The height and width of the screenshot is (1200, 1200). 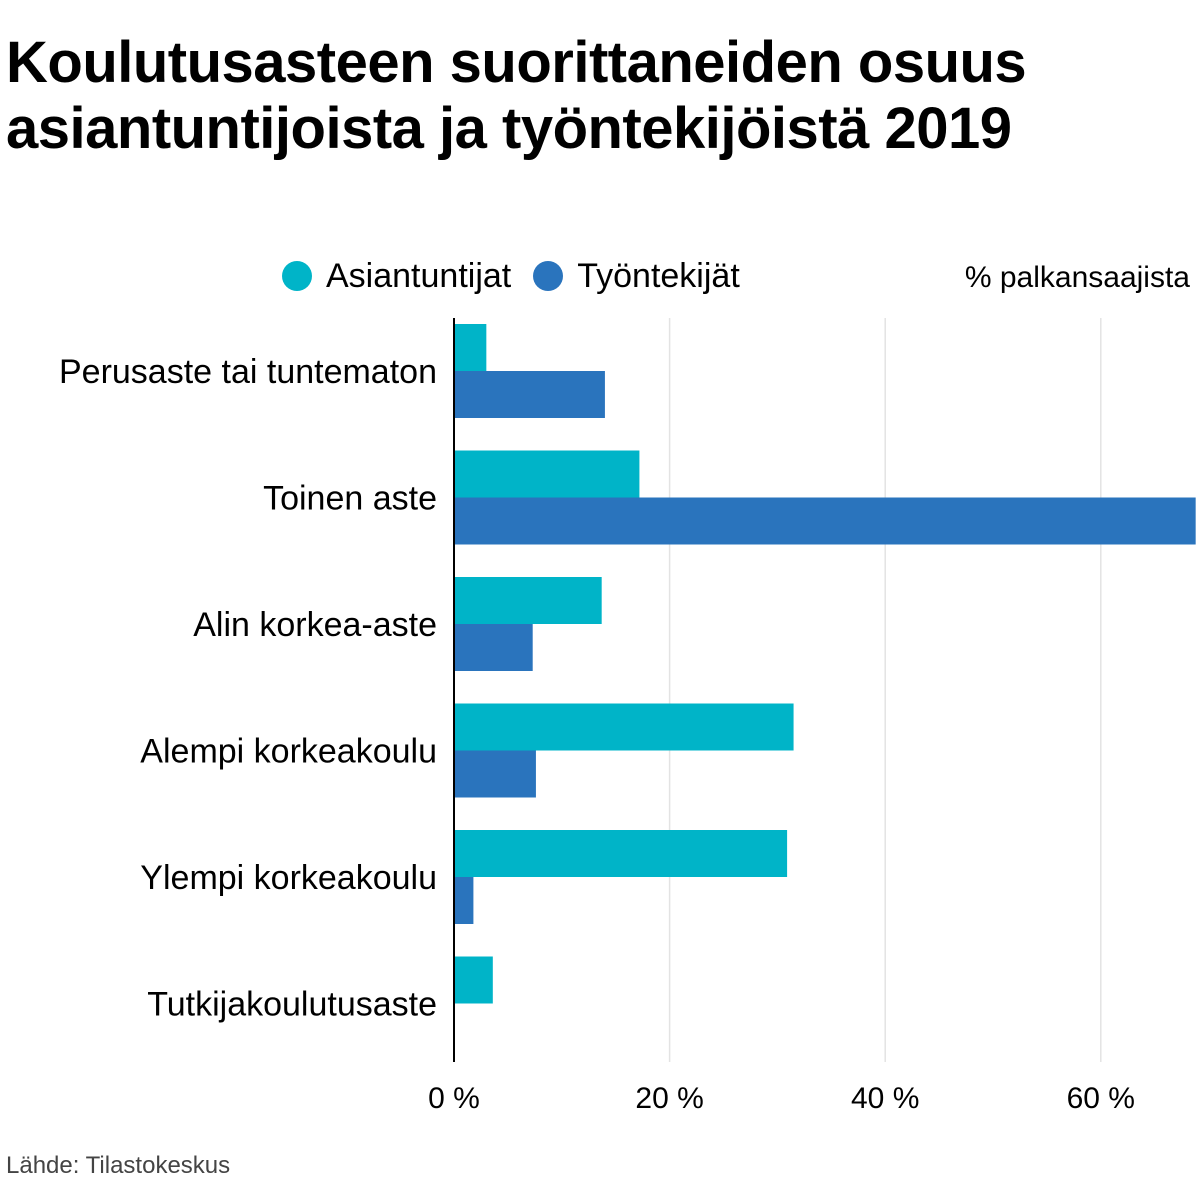 I want to click on x-tick-label: 40 %, so click(x=885, y=1098).